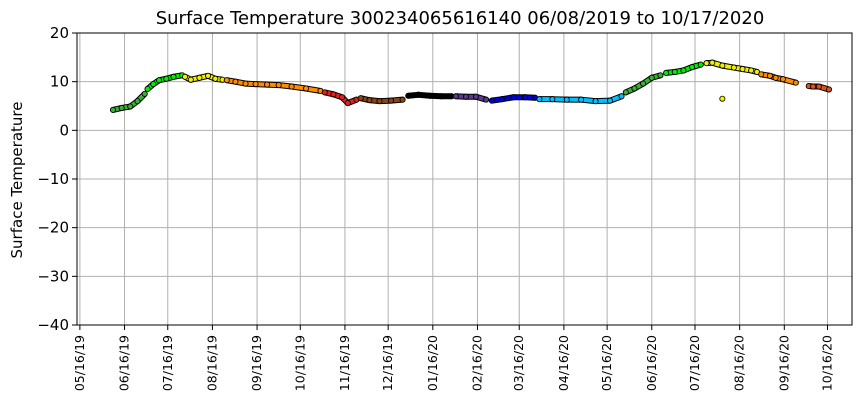 The width and height of the screenshot is (860, 408). Describe the element at coordinates (827, 363) in the screenshot. I see `x-tick-label: 10/16/20` at that location.